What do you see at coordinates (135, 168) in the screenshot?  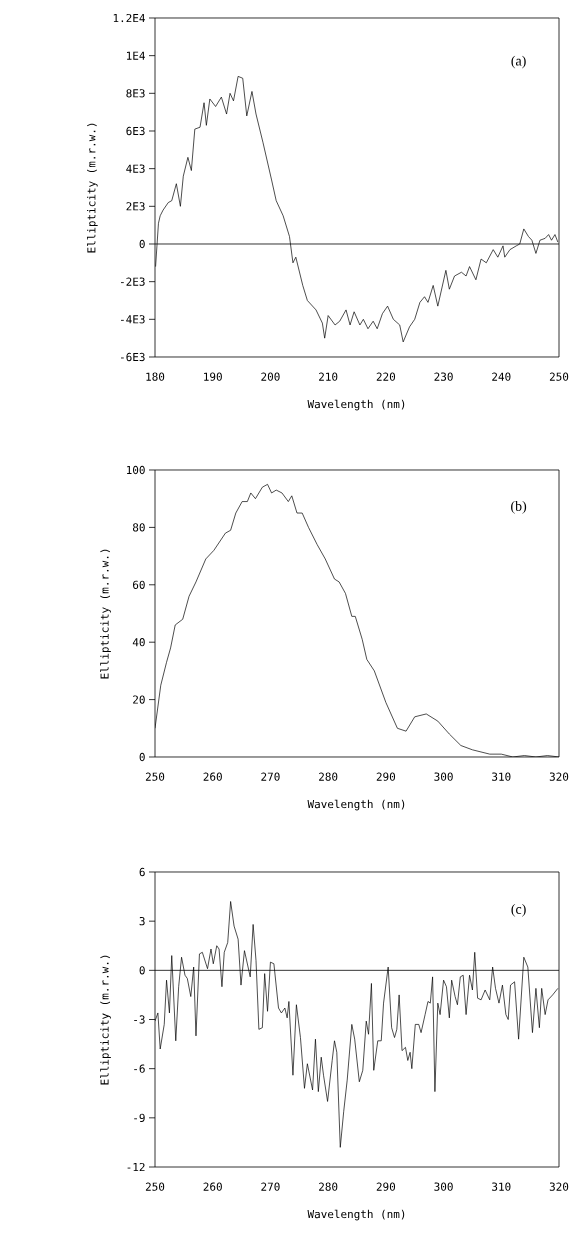 I see `y-tick-label: 4E3` at bounding box center [135, 168].